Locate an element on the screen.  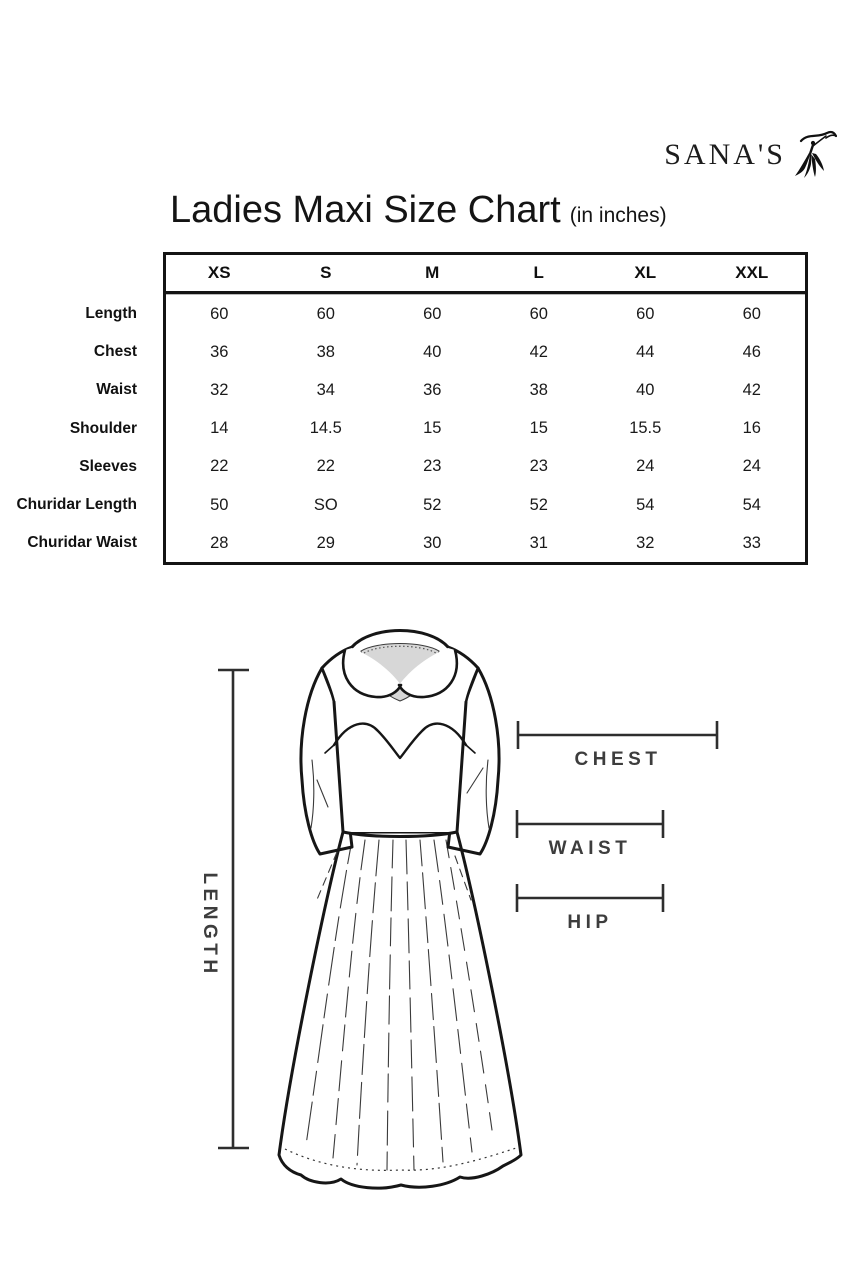
row-label: Churidar Waist is located at coordinates (82, 543).